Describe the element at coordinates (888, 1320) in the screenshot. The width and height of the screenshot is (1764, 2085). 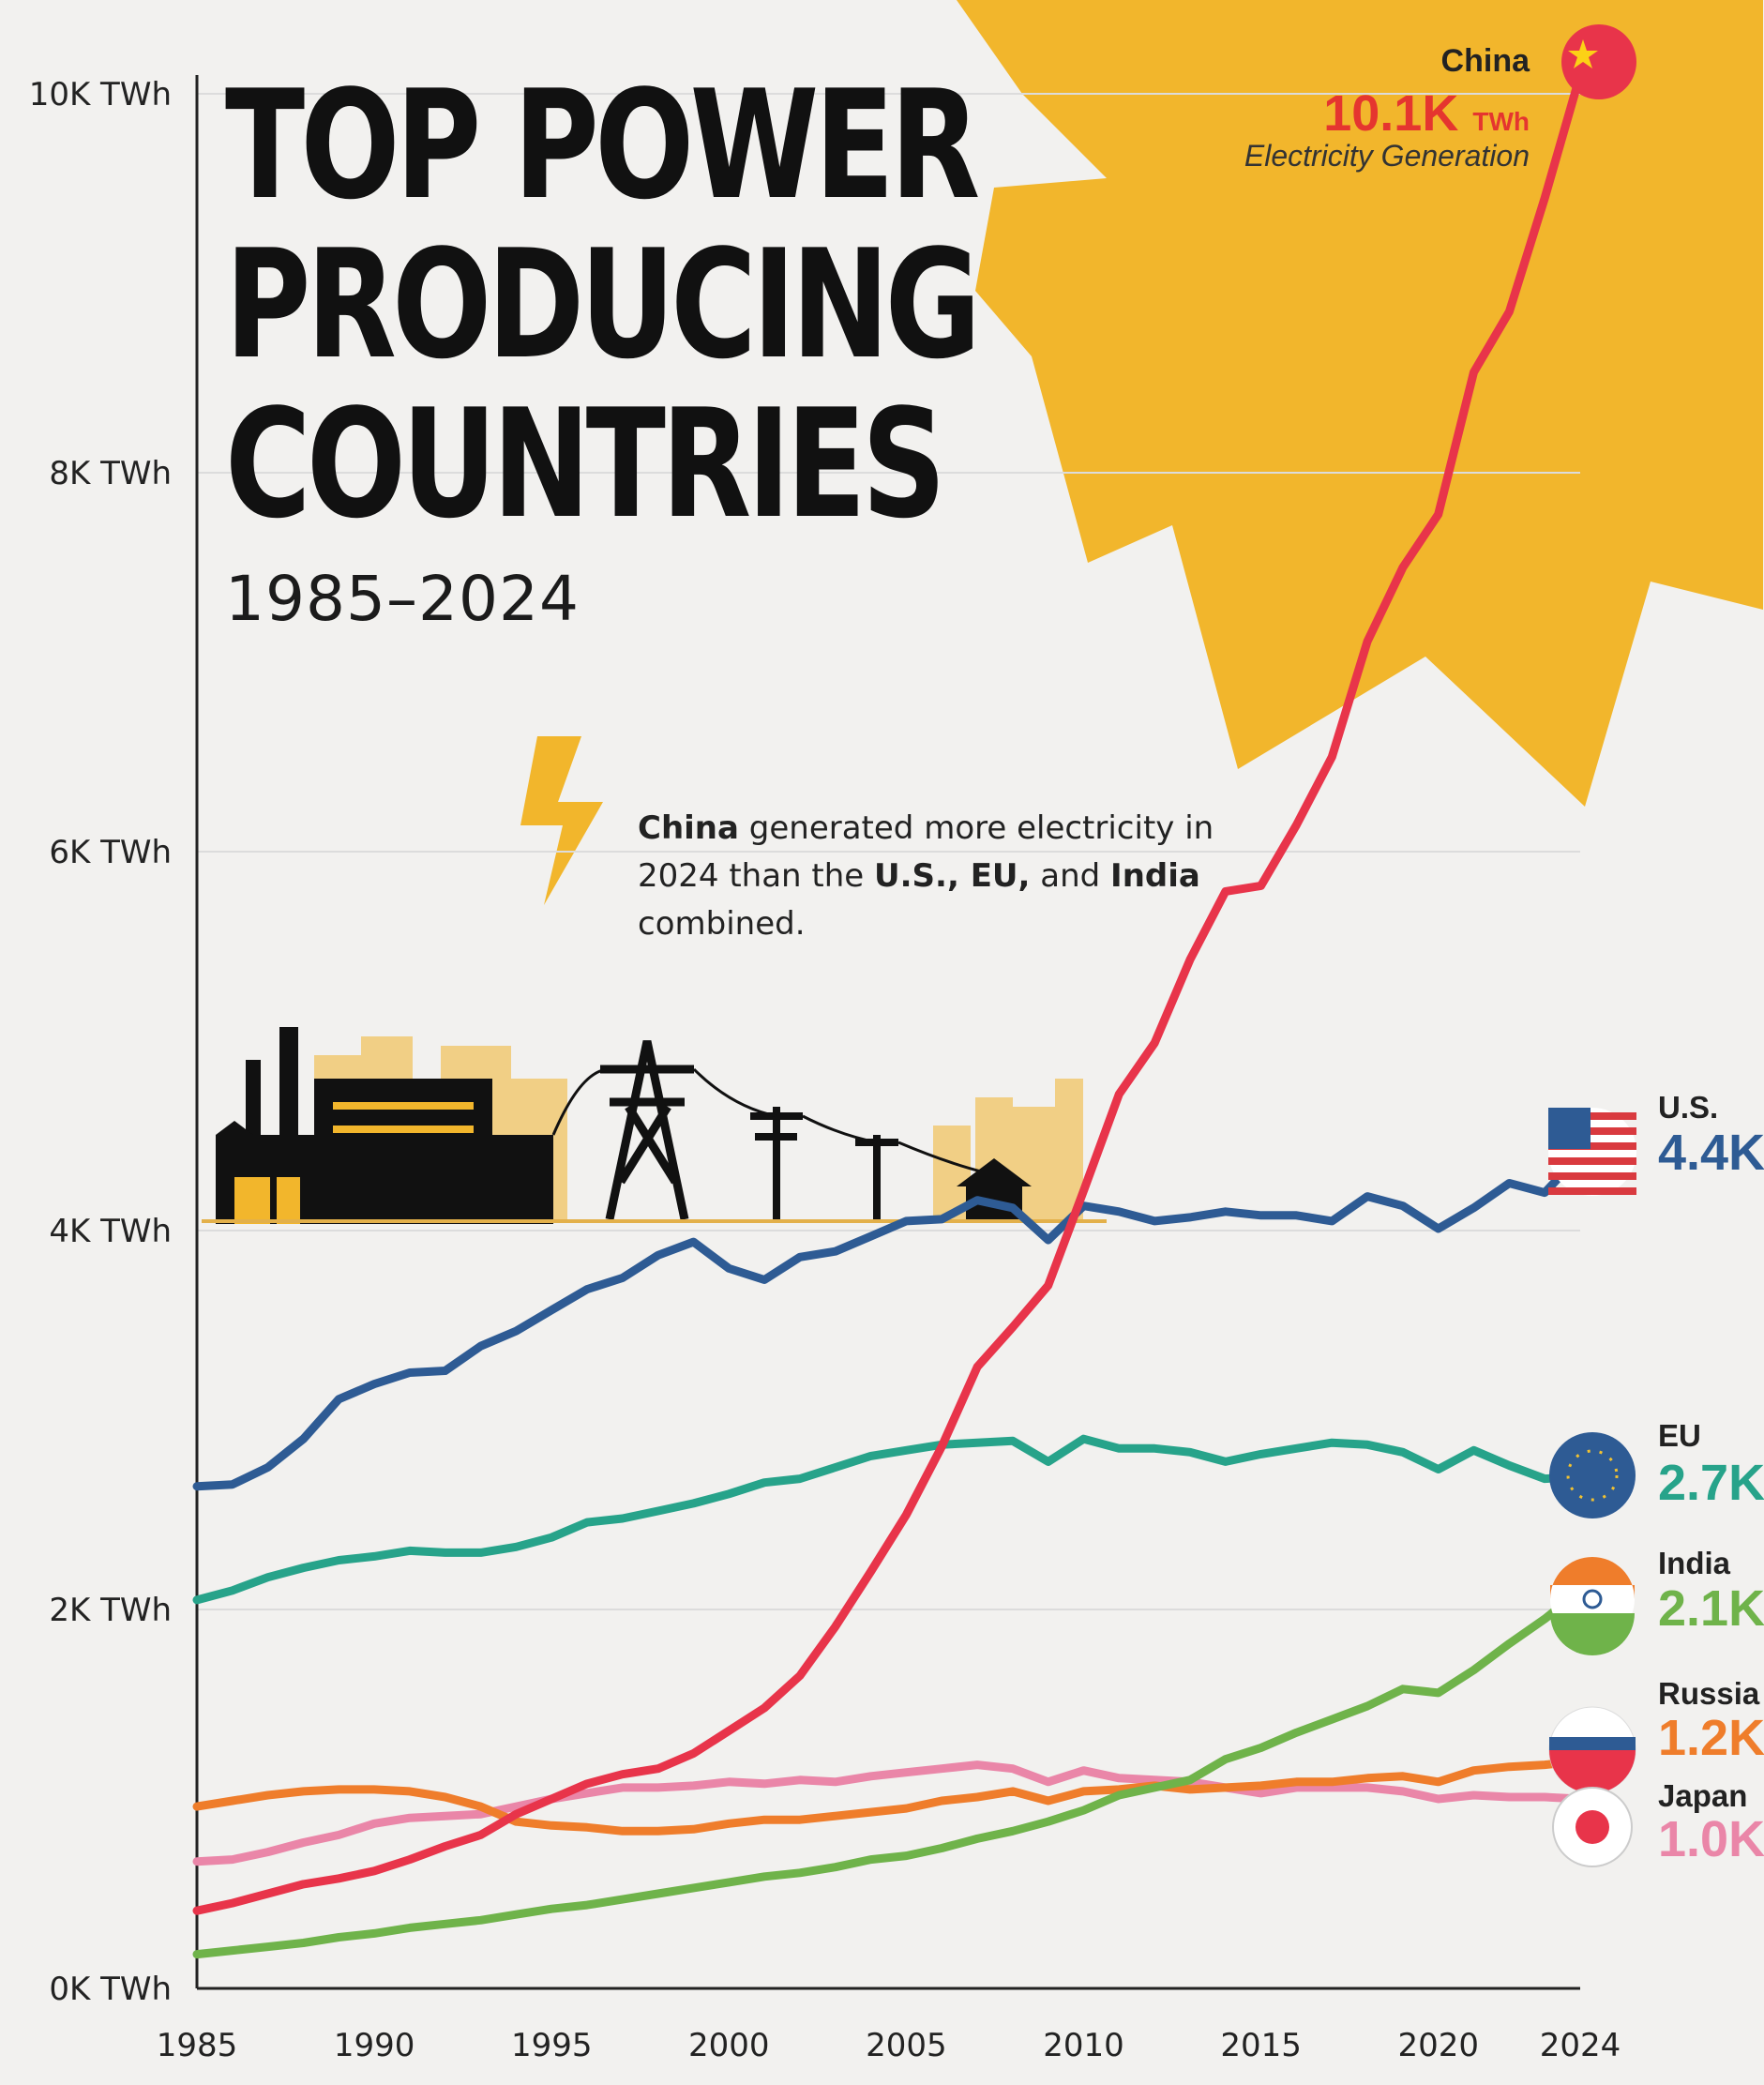
I see `series-line-us` at that location.